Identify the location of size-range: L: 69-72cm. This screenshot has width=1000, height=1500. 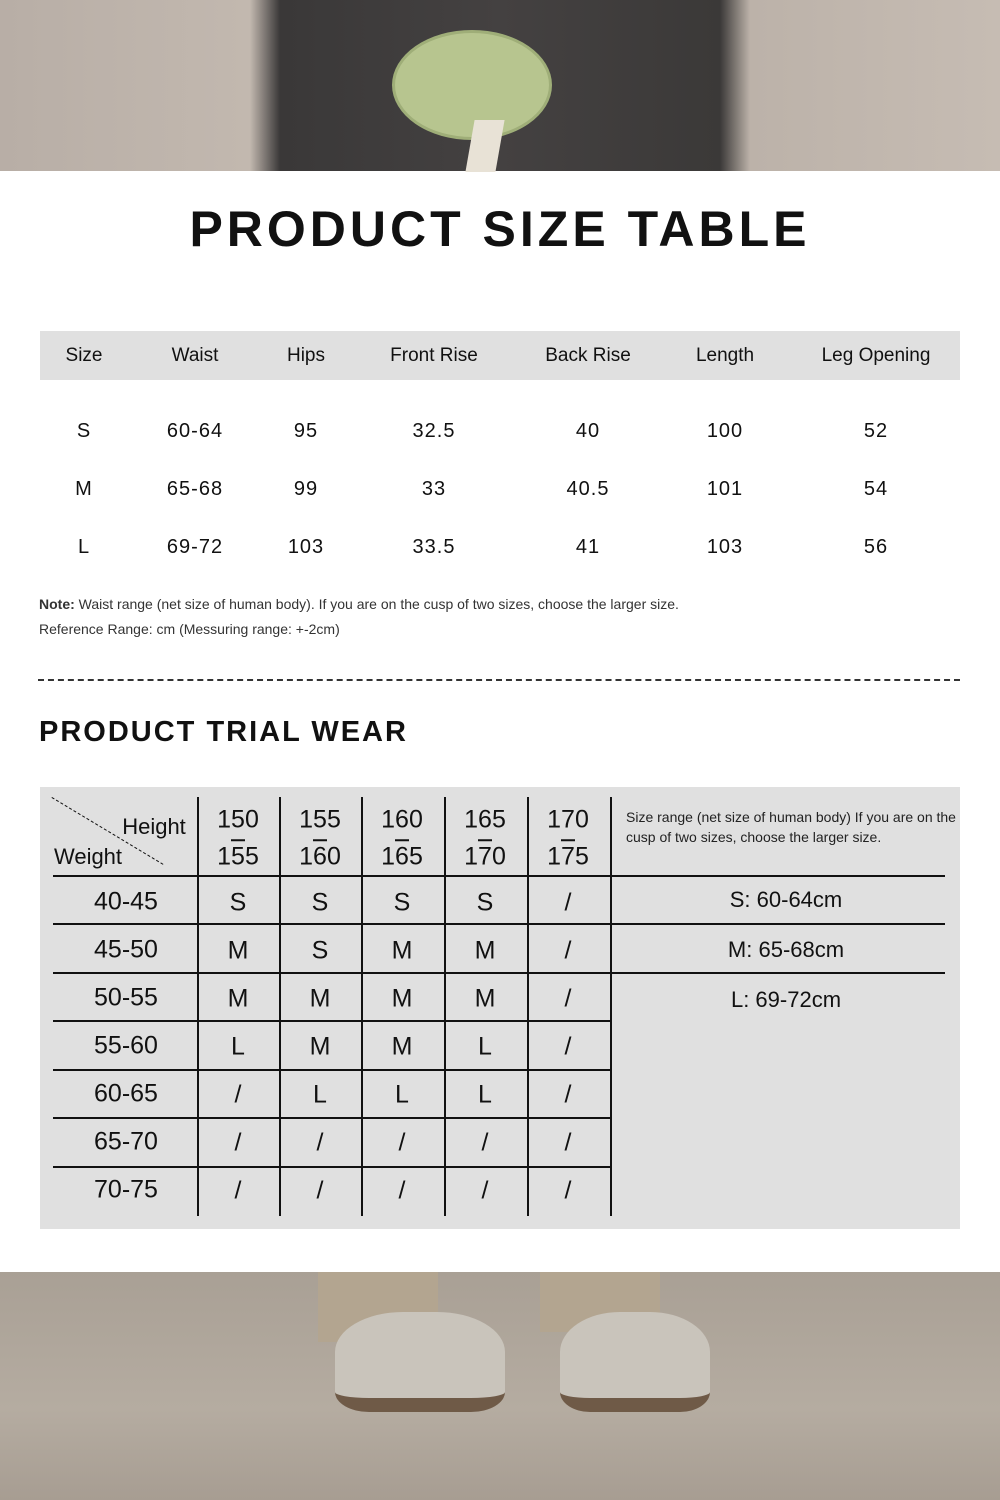
(786, 999).